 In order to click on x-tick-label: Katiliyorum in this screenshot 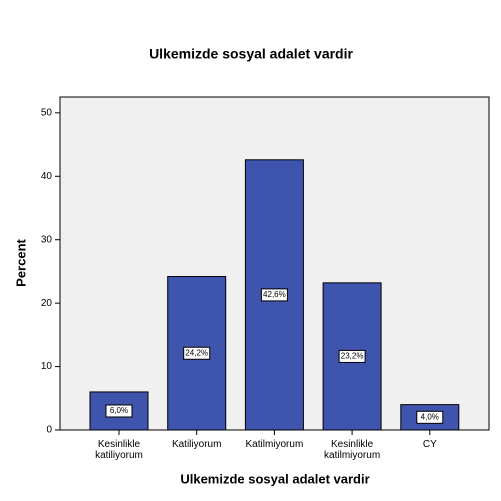, I will do `click(196, 444)`.